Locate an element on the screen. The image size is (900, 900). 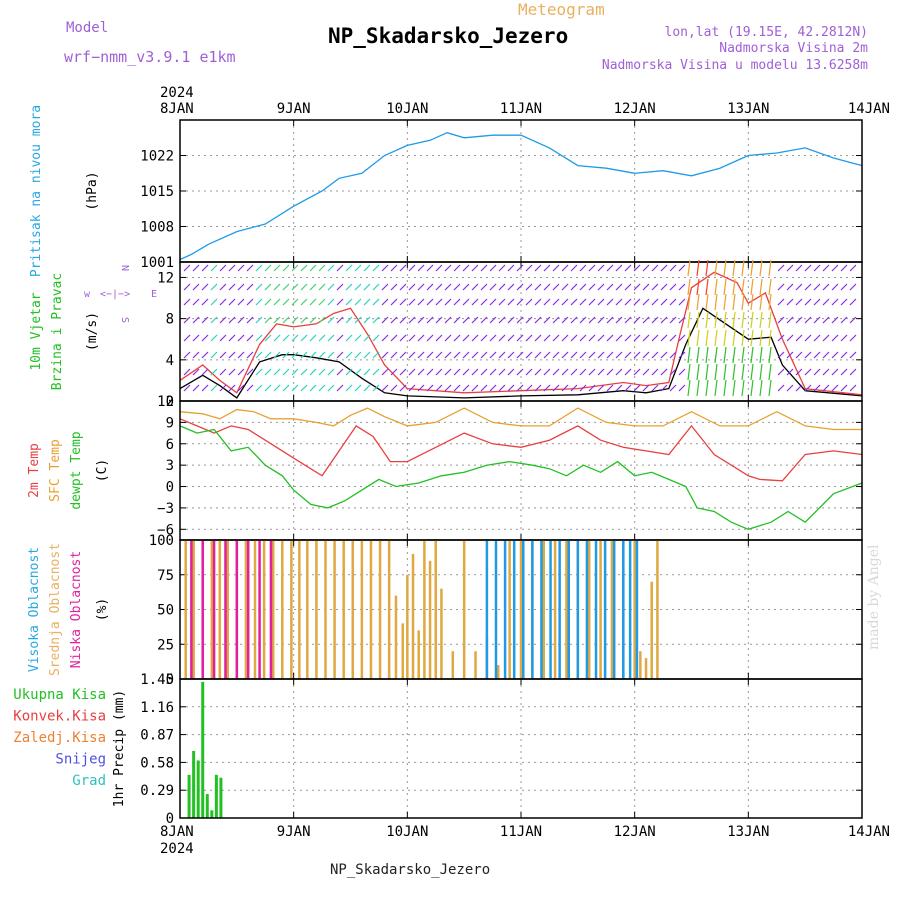
y-tick-label: 0.87 is located at coordinates (157, 736).